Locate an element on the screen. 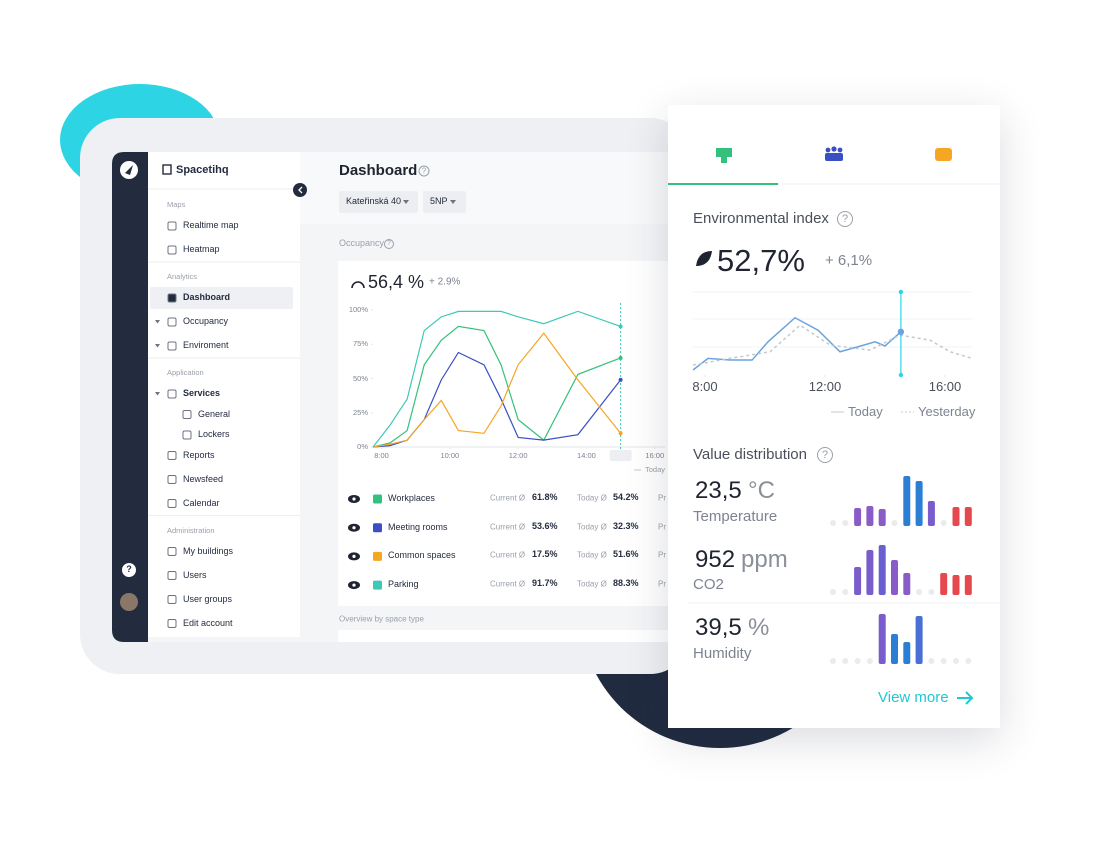  row-name: Workplaces is located at coordinates (411, 498).